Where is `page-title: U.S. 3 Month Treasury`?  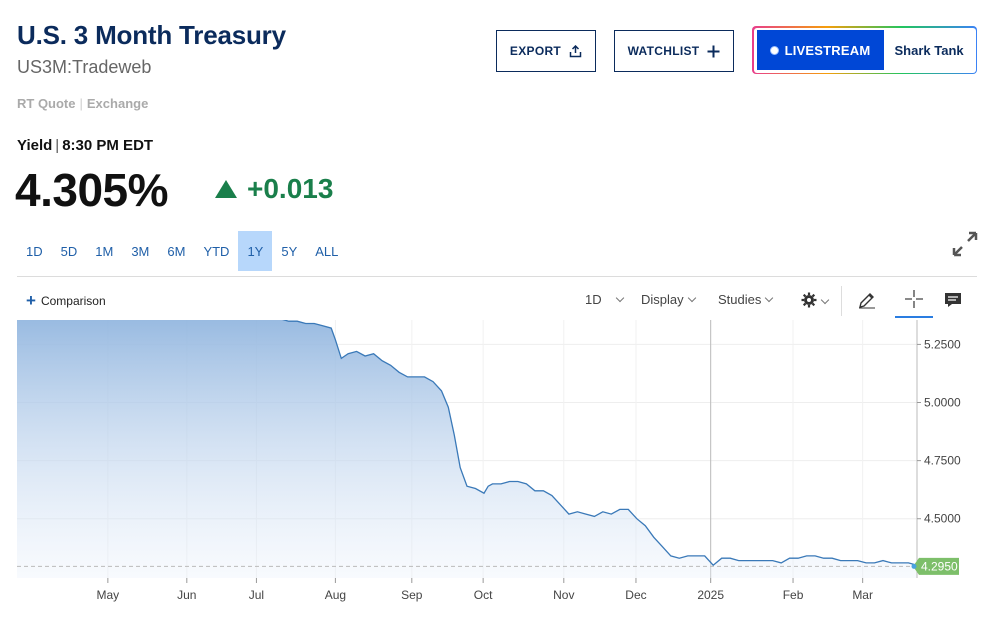 page-title: U.S. 3 Month Treasury is located at coordinates (151, 35).